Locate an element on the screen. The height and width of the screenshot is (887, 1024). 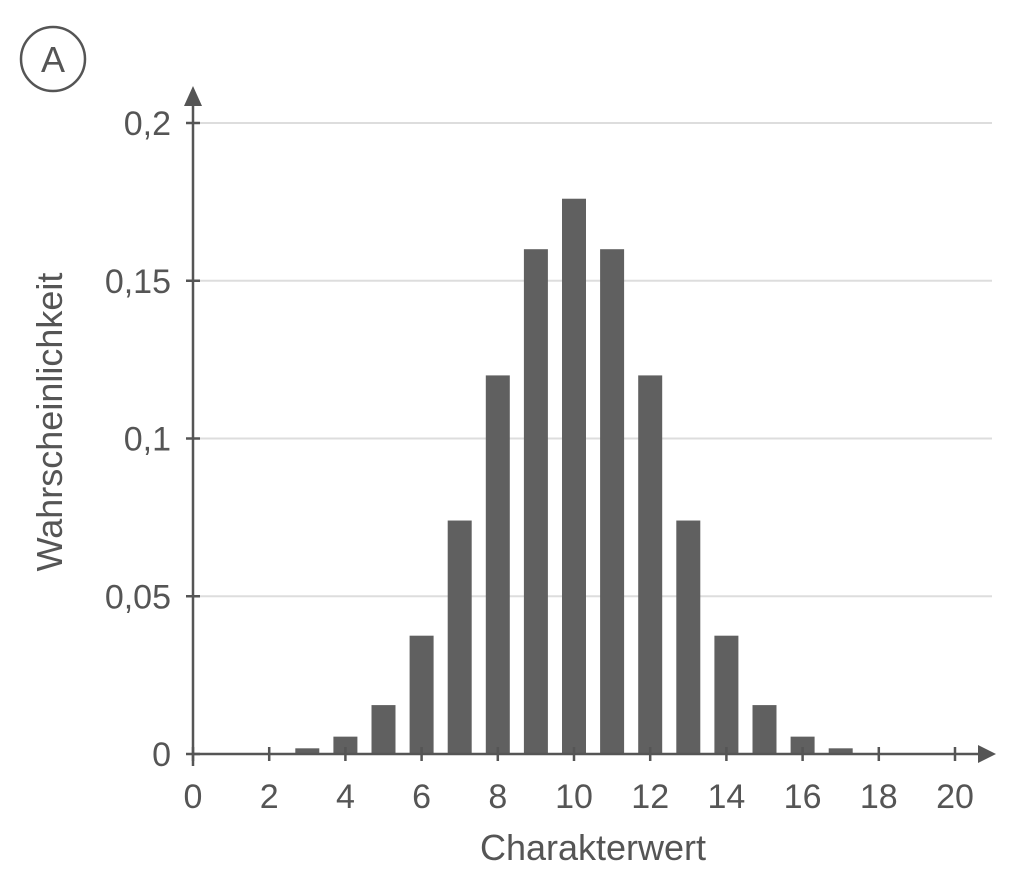
y-tick-label: 0,05 is located at coordinates (138, 597).